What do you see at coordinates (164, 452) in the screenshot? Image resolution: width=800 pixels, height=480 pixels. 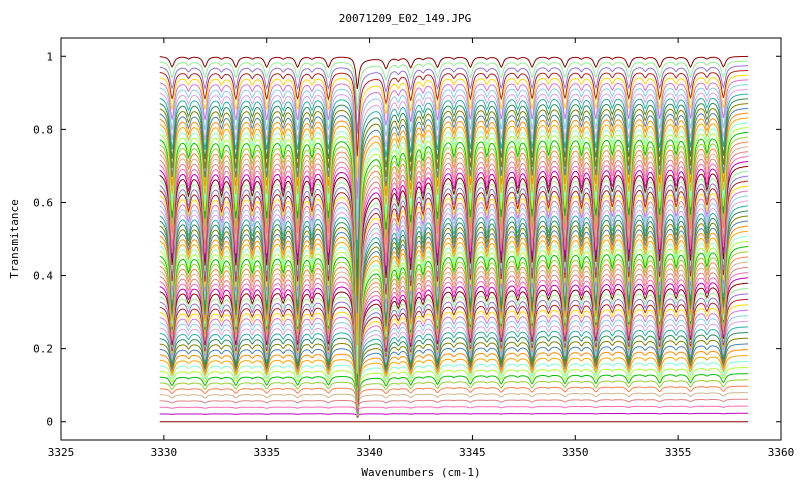 I see `x-tick-label: 3330` at bounding box center [164, 452].